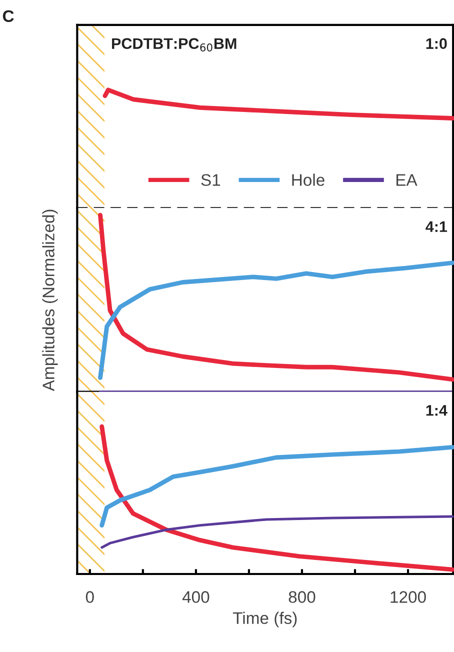  Describe the element at coordinates (437, 226) in the screenshot. I see `annotation: 4:1` at that location.